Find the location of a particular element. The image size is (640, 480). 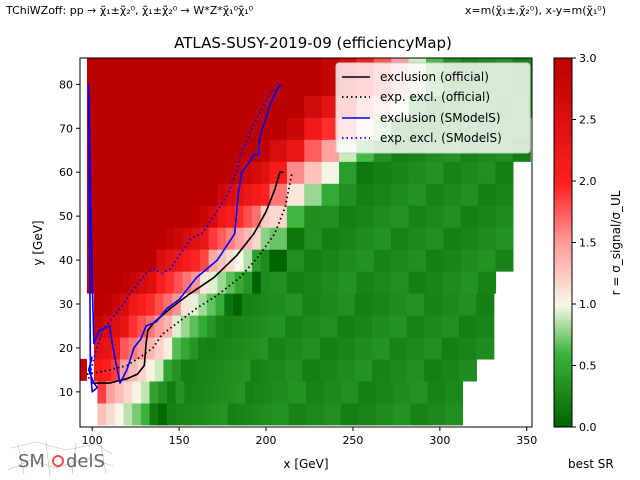

x-axis-label: x [GeV] is located at coordinates (305, 464).